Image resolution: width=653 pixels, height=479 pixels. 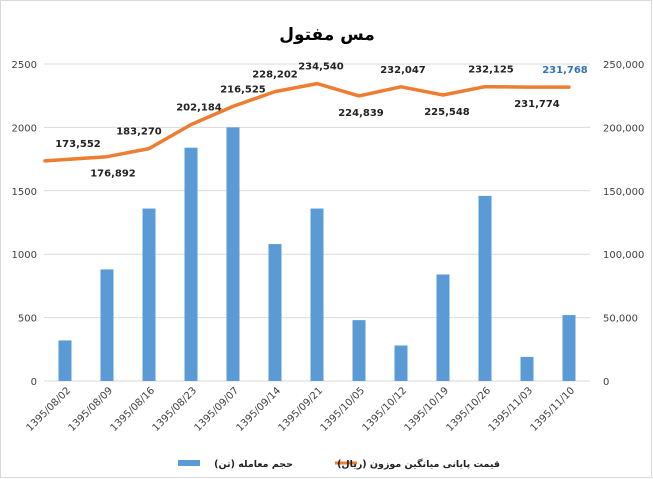 What do you see at coordinates (24, 255) in the screenshot?
I see `y-left-tick-label: 1000` at bounding box center [24, 255].